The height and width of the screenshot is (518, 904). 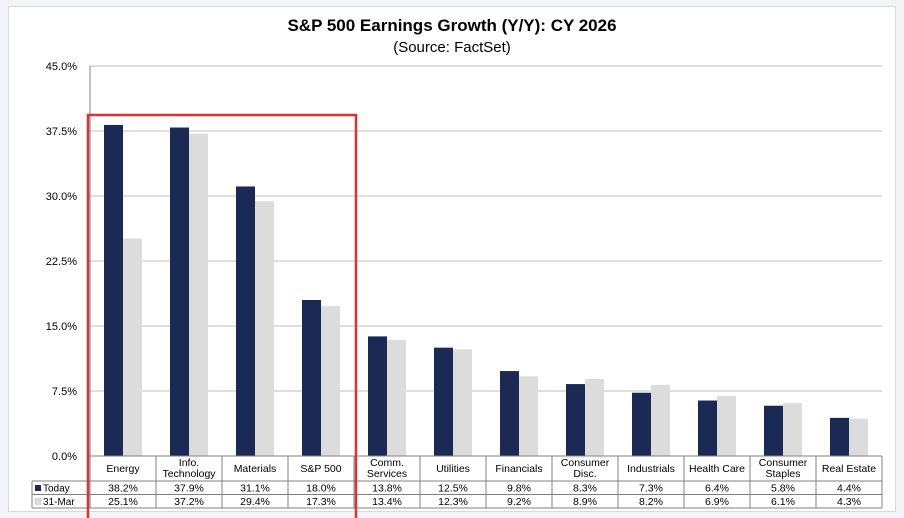 I want to click on category-label: Materials, so click(x=255, y=469).